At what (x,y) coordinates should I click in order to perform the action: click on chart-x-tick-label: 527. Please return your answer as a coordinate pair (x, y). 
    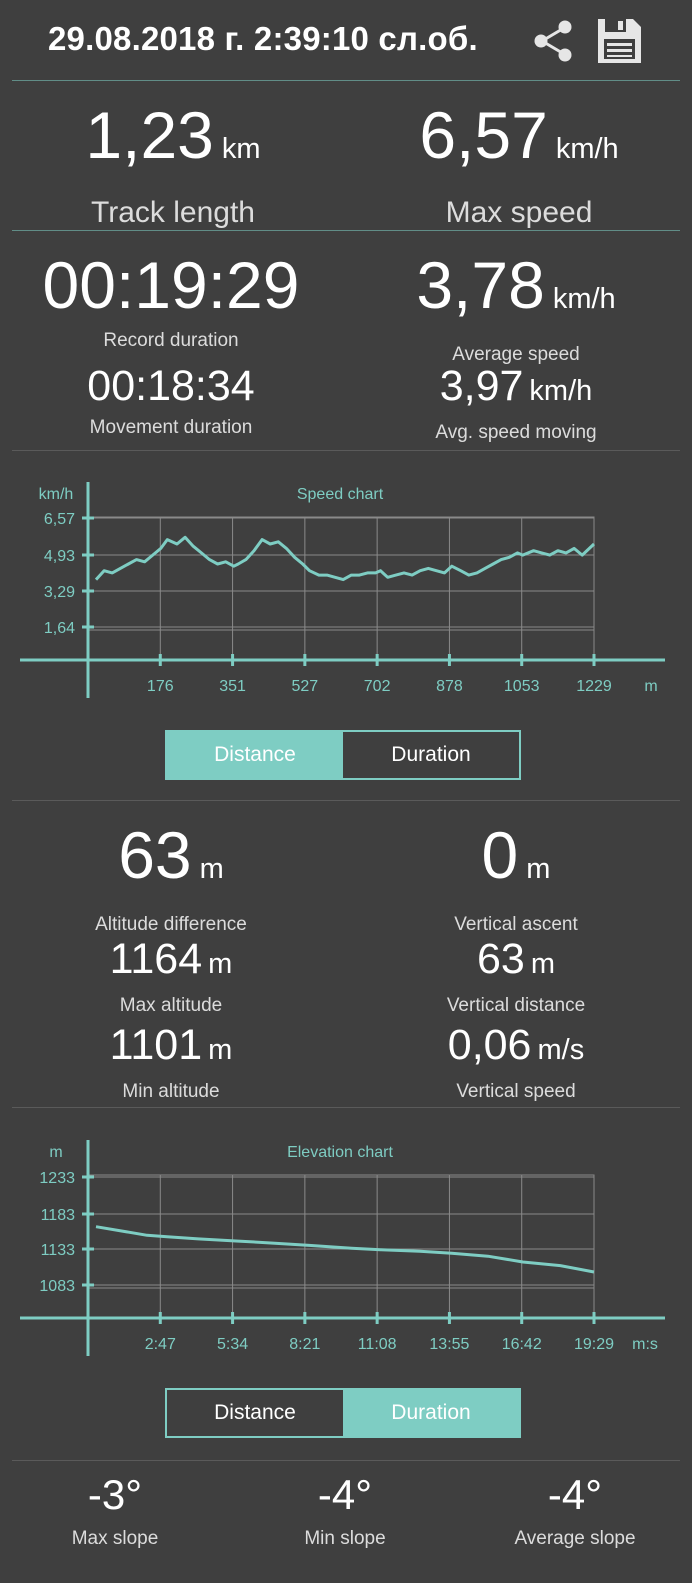
    Looking at the image, I should click on (305, 686).